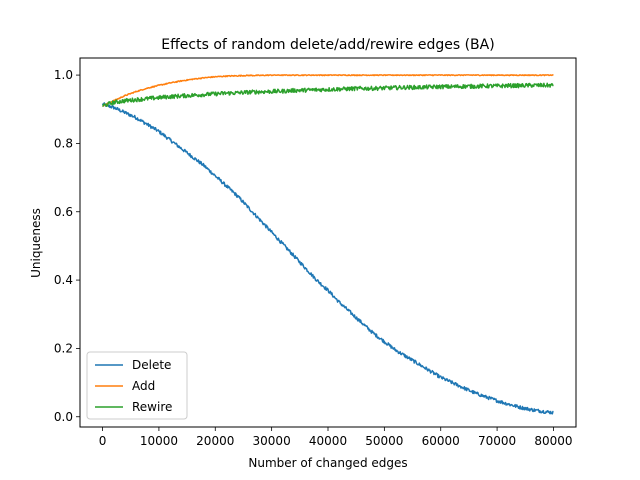 The width and height of the screenshot is (640, 480). I want to click on y-tick-label: 1.0, so click(63, 75).